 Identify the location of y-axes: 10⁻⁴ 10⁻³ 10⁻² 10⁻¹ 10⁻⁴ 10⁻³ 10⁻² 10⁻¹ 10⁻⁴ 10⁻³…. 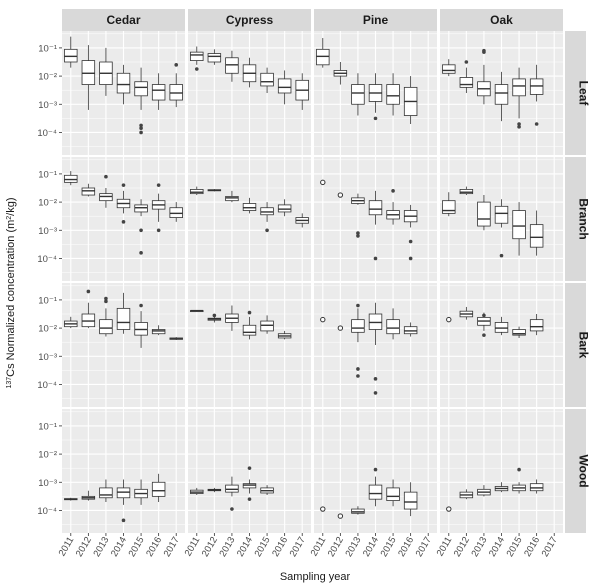
(49, 280).